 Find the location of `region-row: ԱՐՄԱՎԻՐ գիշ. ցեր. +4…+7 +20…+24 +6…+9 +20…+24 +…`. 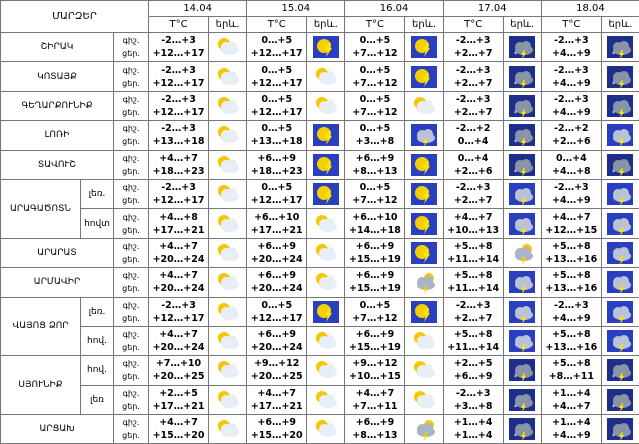

region-row: ԱՐՄԱՎԻՐ գիշ. ցեր. +4…+7 +20…+24 +6…+9 +20…+24 +… is located at coordinates (319, 282).